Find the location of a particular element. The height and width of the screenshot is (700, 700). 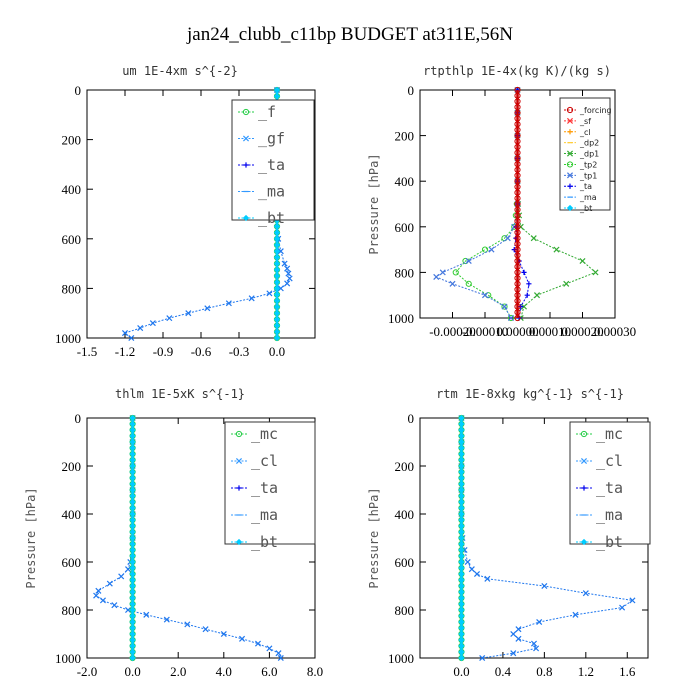

x-tick-label: 0.00020 is located at coordinates (582, 331).